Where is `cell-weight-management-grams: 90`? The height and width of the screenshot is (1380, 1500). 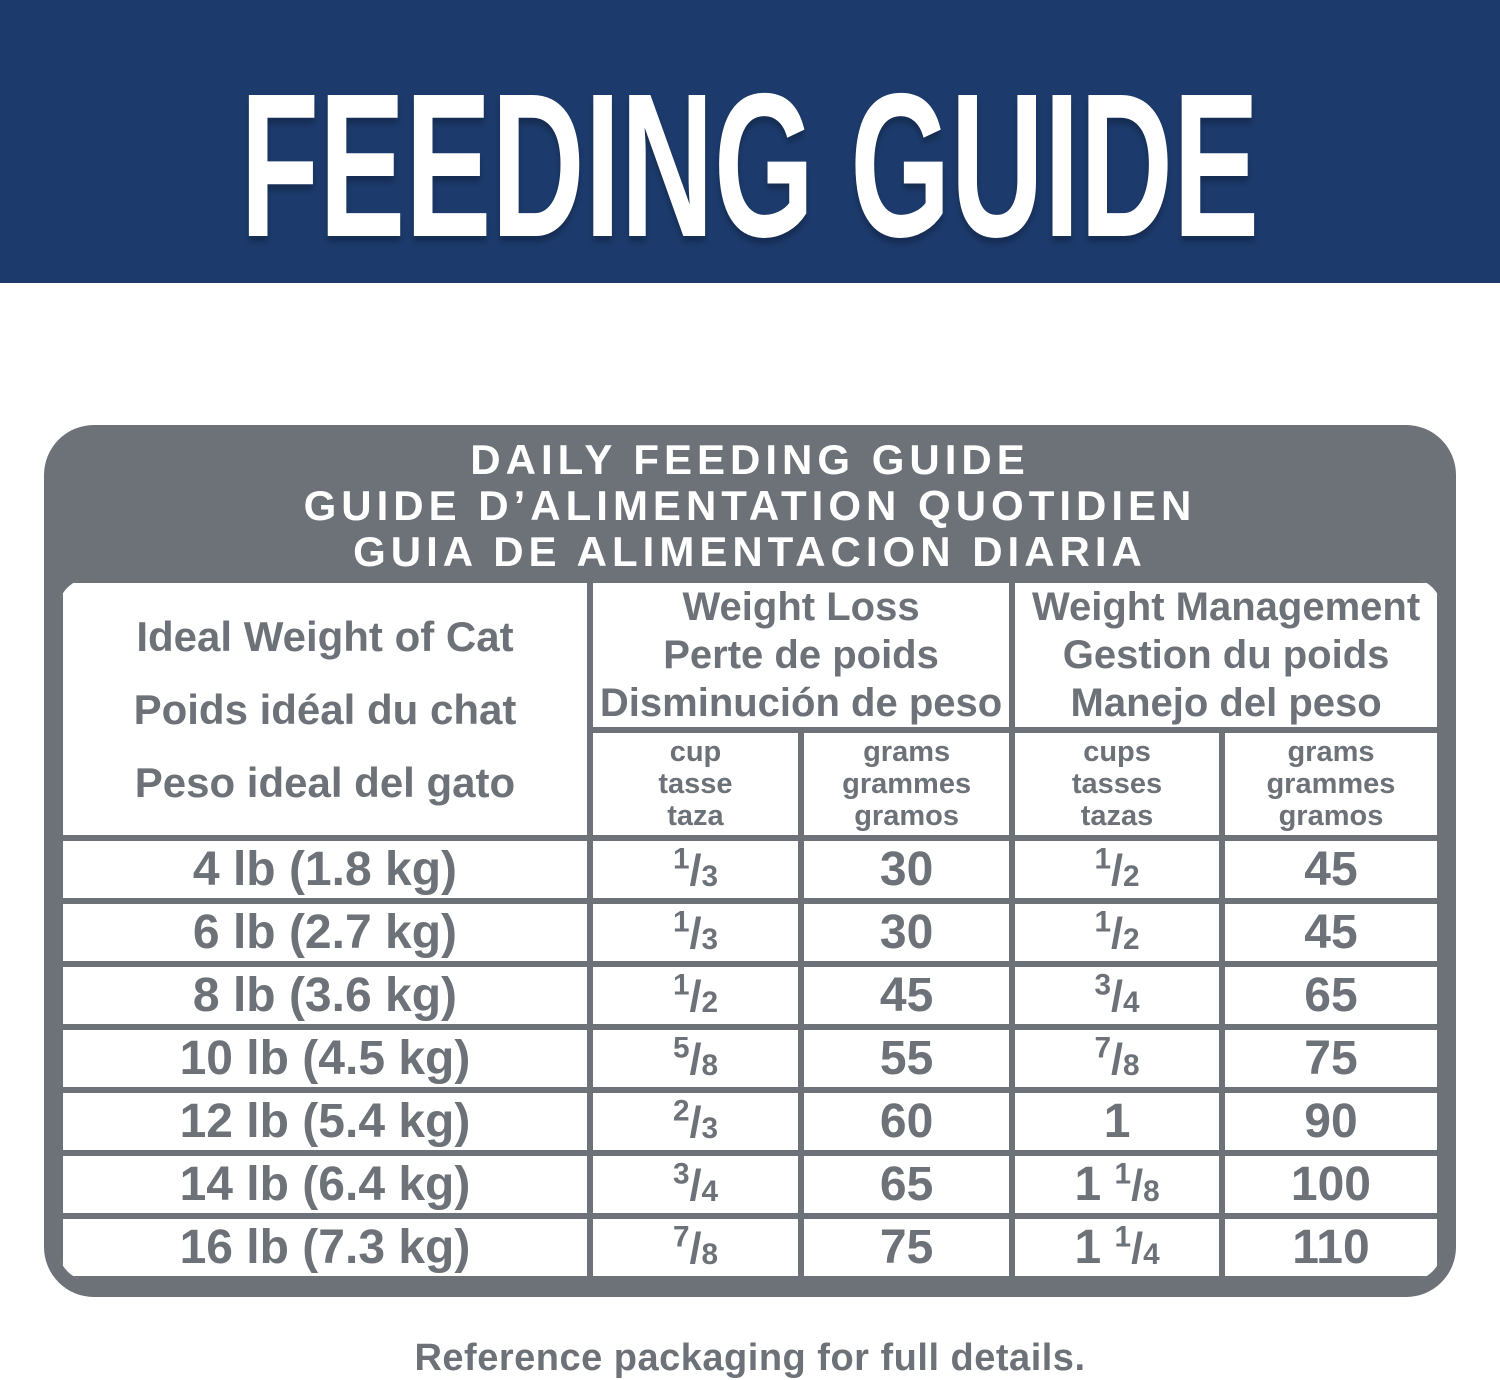
cell-weight-management-grams: 90 is located at coordinates (1330, 1121).